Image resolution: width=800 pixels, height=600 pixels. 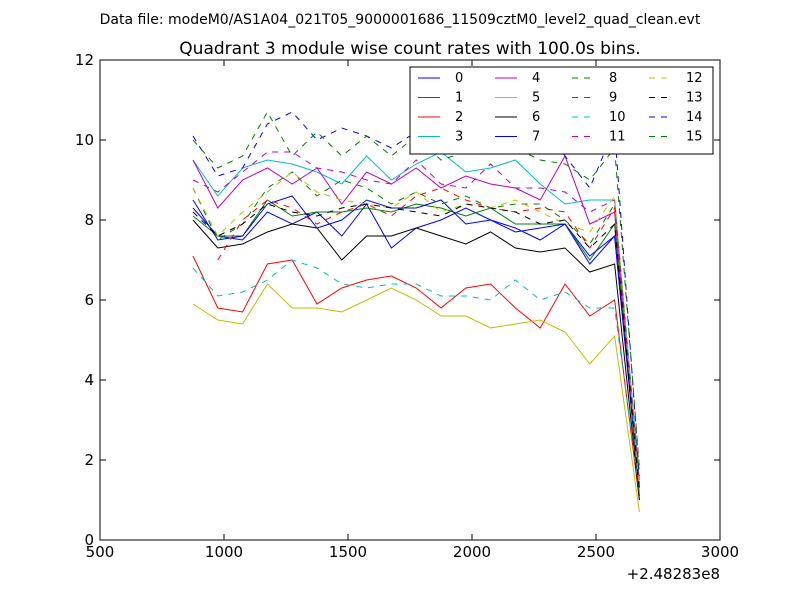 What do you see at coordinates (84, 60) in the screenshot?
I see `y-tick-label: 12` at bounding box center [84, 60].